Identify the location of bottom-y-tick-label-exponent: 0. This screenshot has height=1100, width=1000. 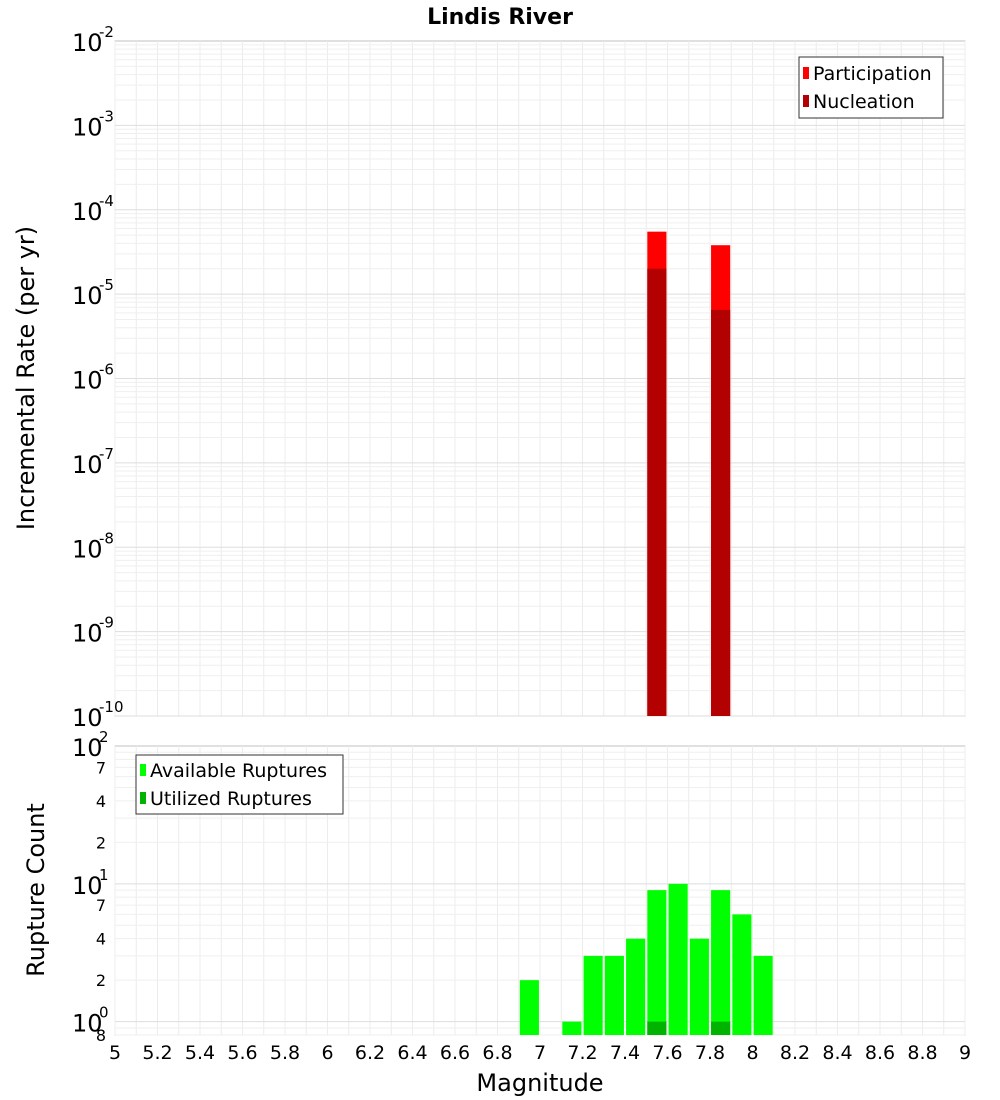
(104, 1013).